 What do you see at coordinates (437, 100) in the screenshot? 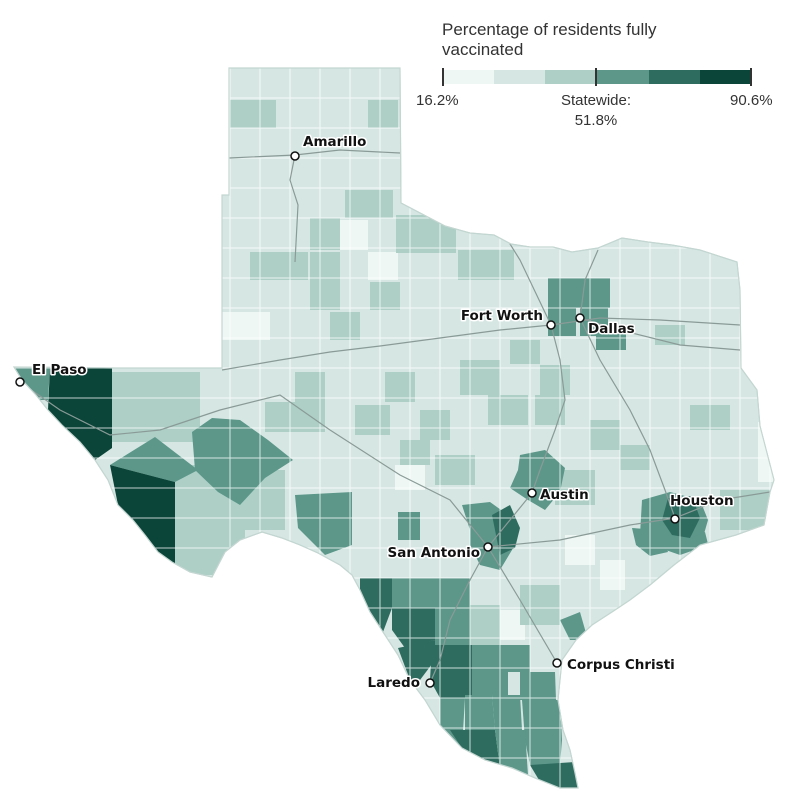
I see `legend-min-label: 16.2%` at bounding box center [437, 100].